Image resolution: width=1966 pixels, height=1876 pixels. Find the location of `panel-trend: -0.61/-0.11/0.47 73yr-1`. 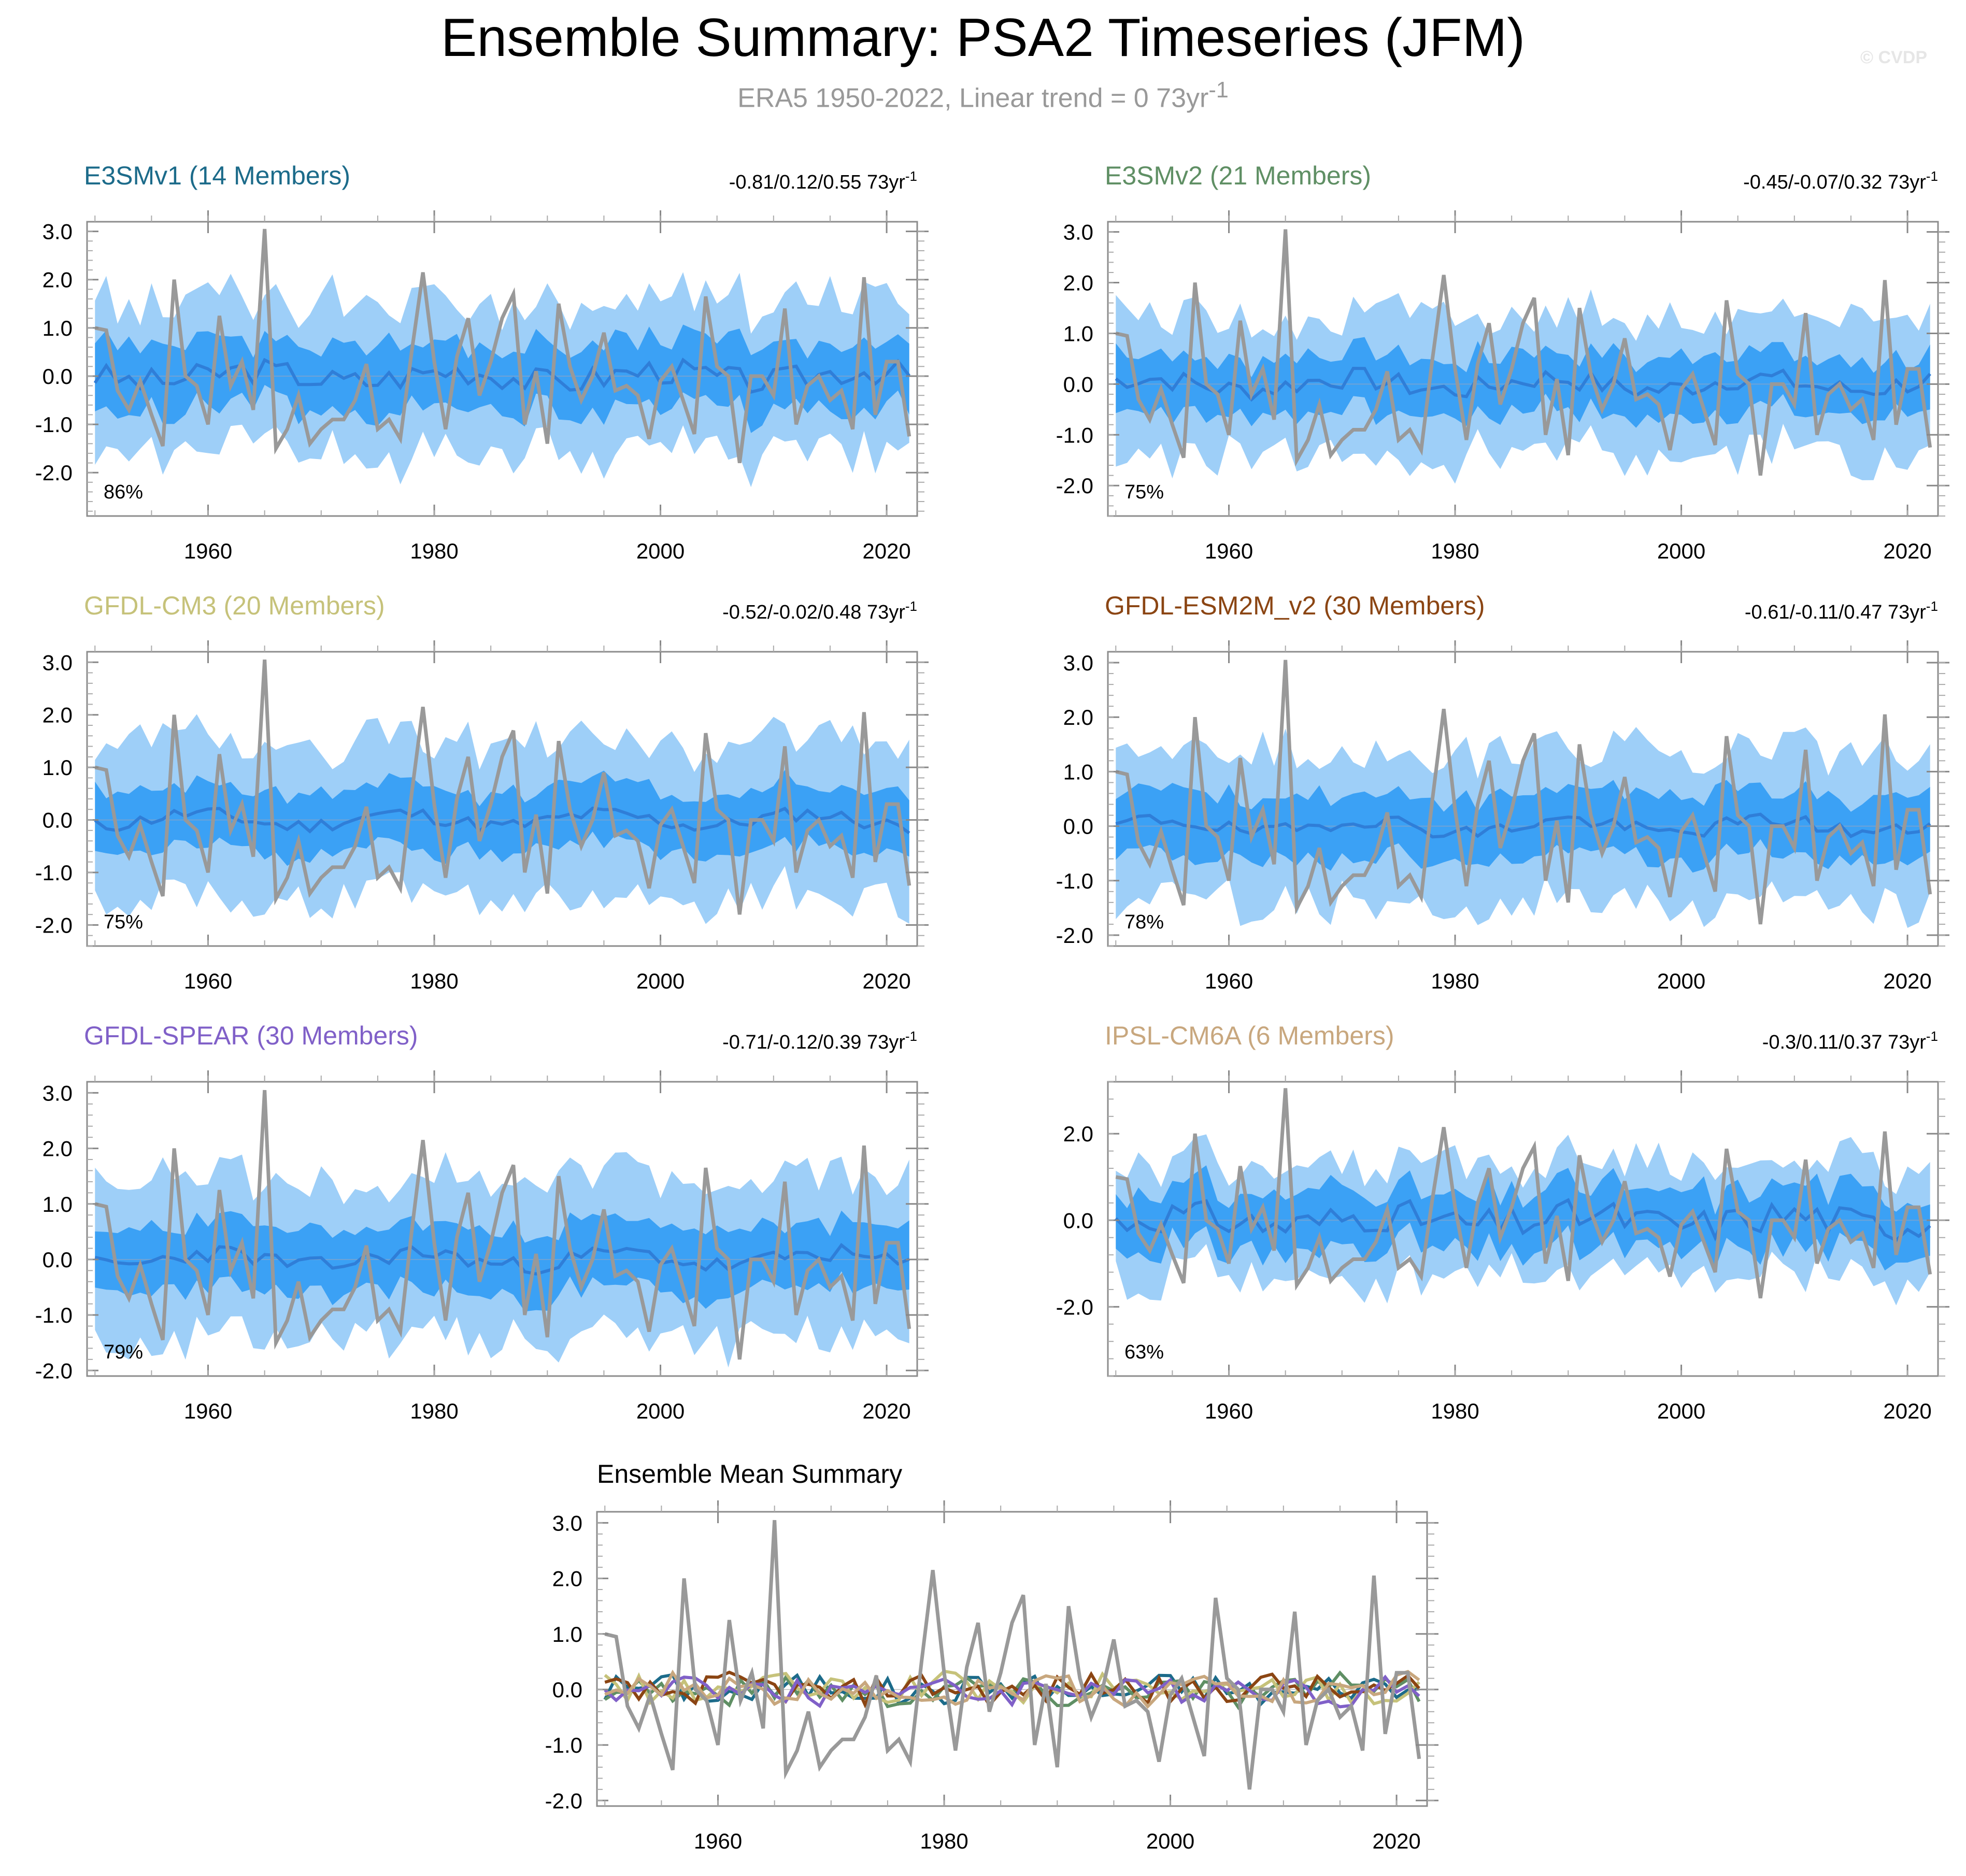

panel-trend: -0.61/-0.11/0.47 73yr-1 is located at coordinates (1842, 610).